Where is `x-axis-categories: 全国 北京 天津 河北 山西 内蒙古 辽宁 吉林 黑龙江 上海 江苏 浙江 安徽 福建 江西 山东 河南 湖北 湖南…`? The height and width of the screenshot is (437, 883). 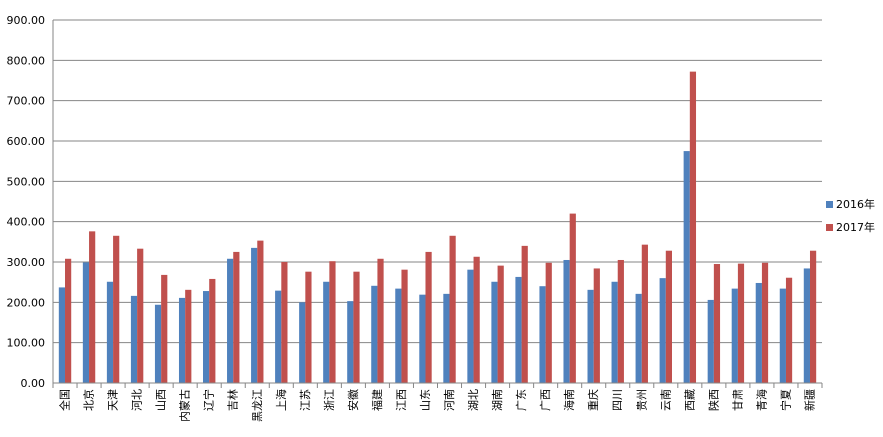
x-axis-categories: 全国 北京 天津 河北 山西 内蒙古 辽宁 吉林 黑龙江 上海 江苏 浙江 安徽 福建 江西 山东 河南 湖北 湖南… is located at coordinates (437, 405).